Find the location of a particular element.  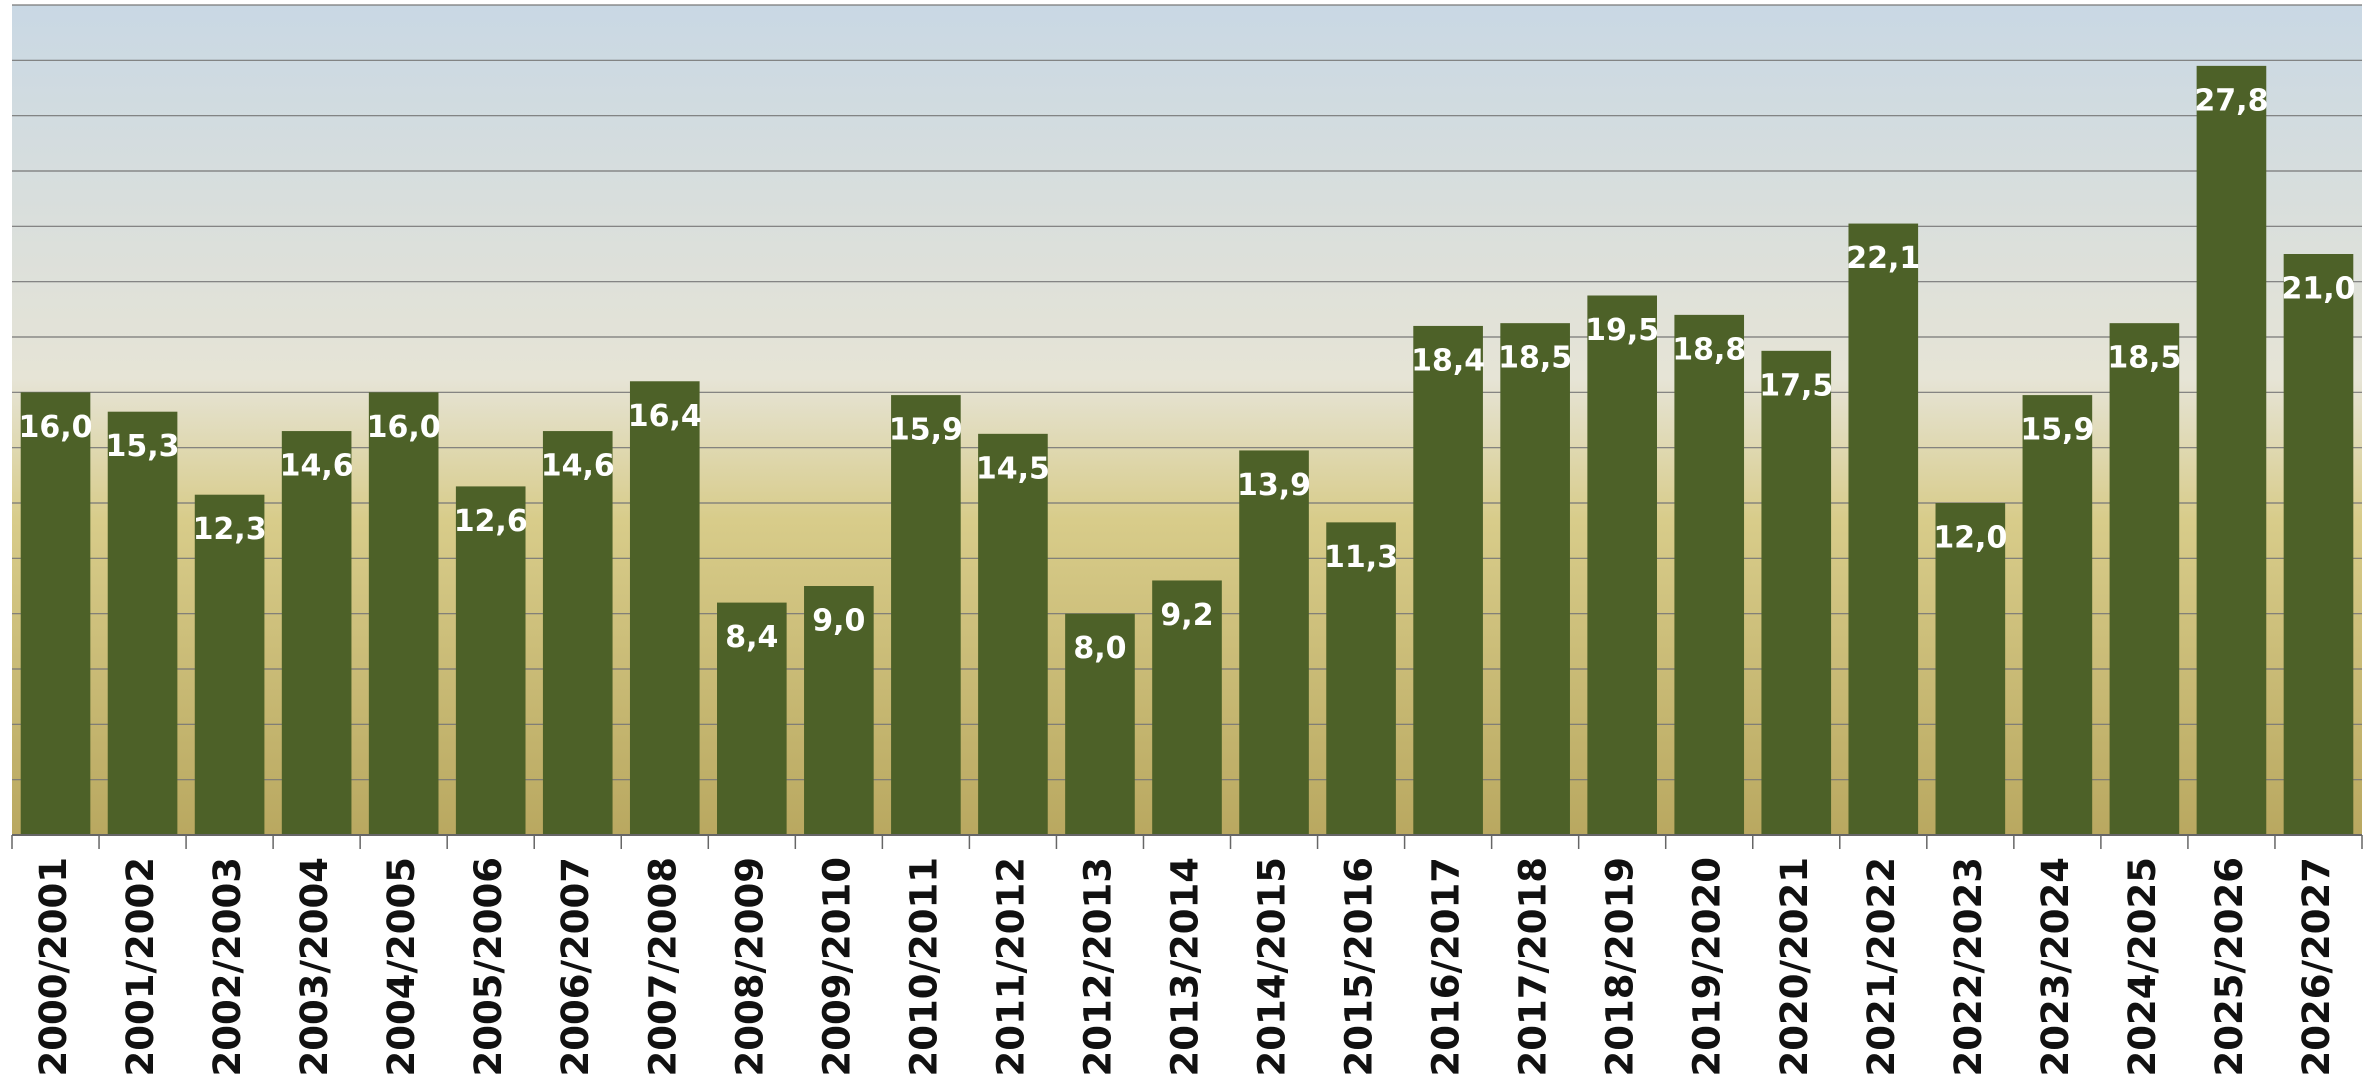

value-label: 12,0 is located at coordinates (1970, 538).